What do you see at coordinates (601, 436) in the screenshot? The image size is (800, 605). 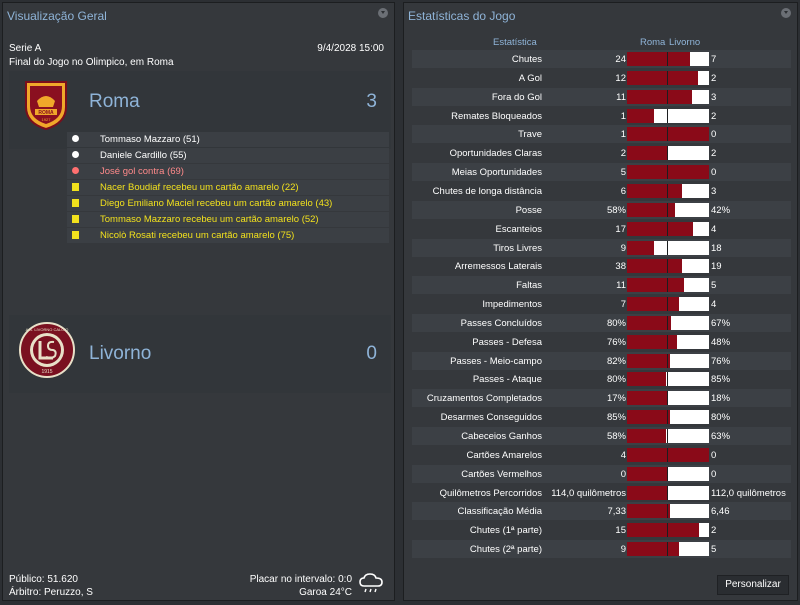 I see `stat-row: Cabeceios Ganhos 58% 63%` at bounding box center [601, 436].